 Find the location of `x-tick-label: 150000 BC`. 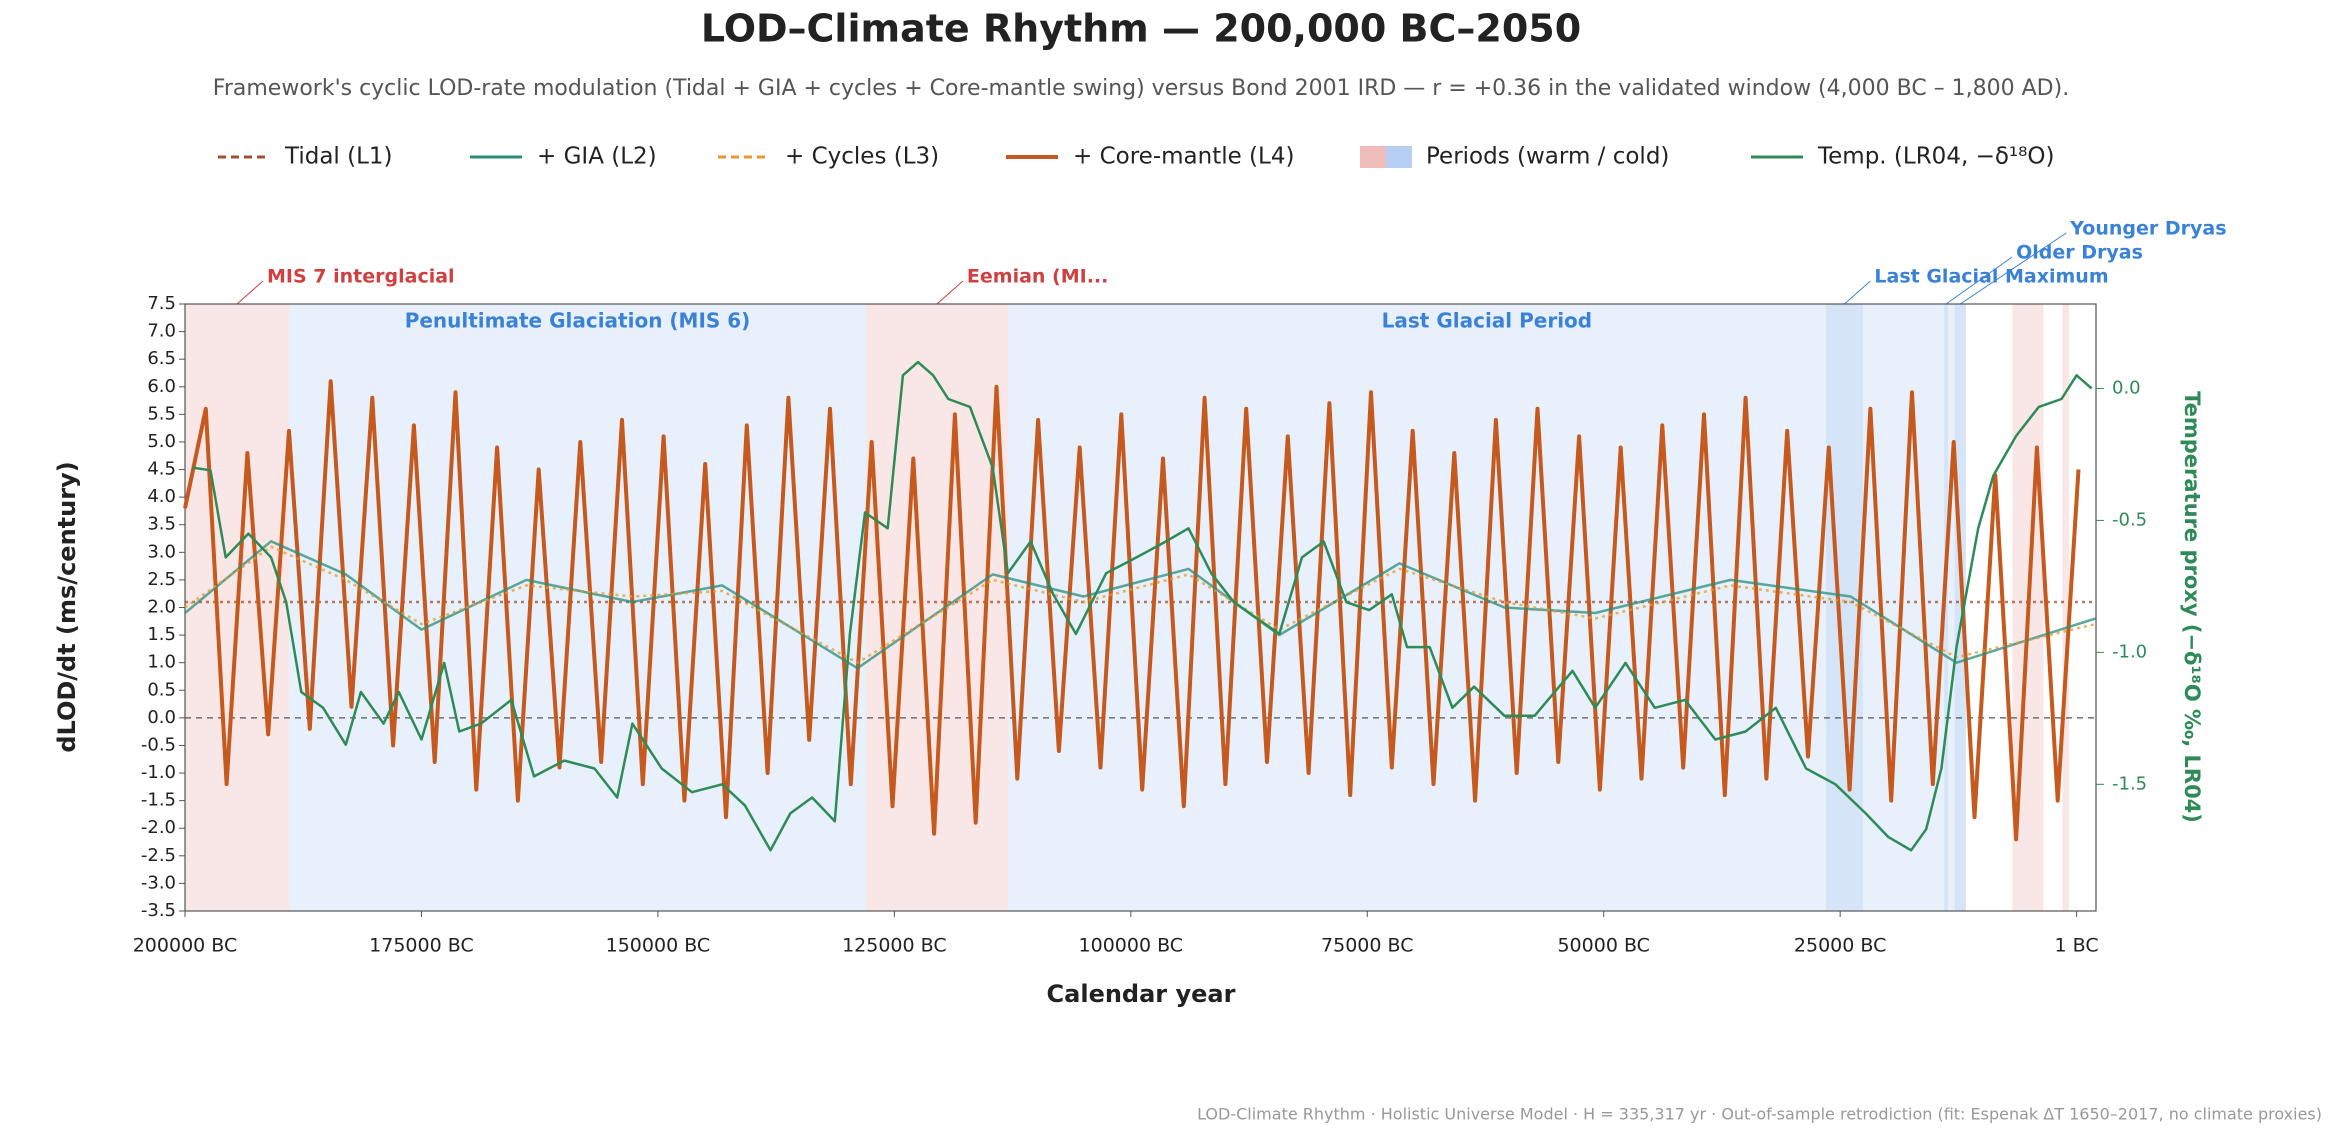

x-tick-label: 150000 BC is located at coordinates (658, 946).